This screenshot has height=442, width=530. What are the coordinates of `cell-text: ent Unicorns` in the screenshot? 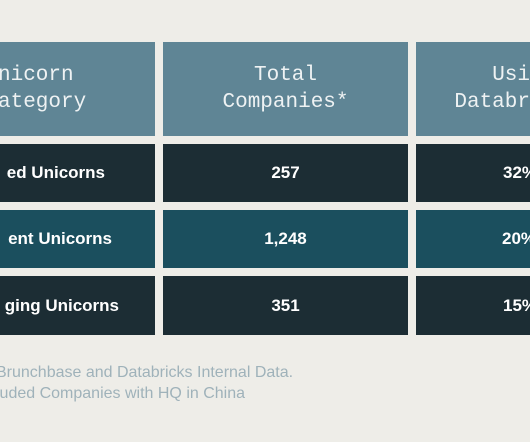 It's located at (60, 238).